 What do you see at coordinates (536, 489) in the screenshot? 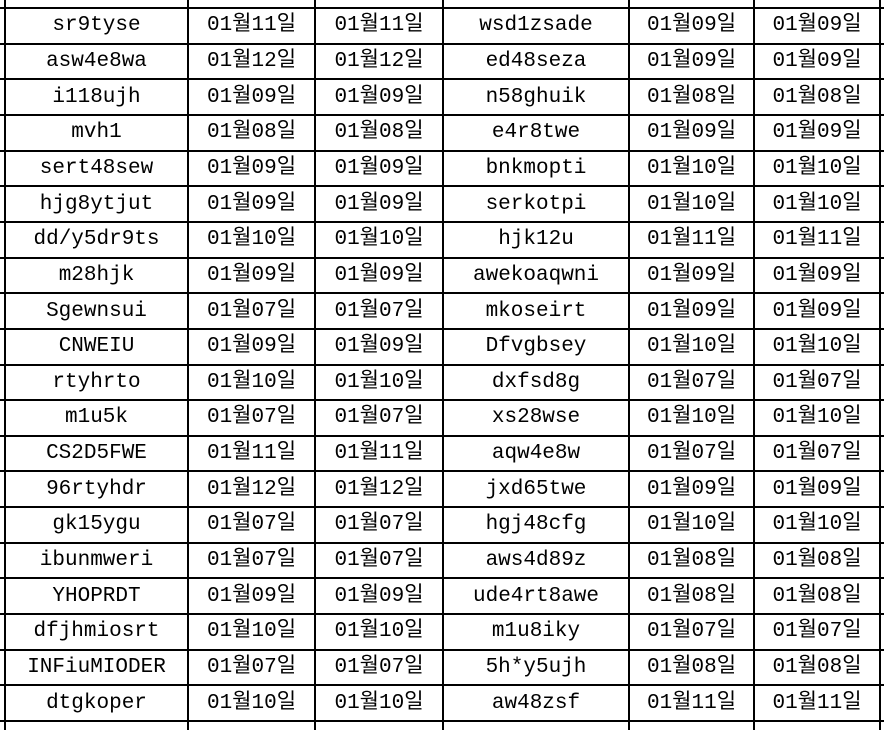
I see `cell-id: jxd65twe` at bounding box center [536, 489].